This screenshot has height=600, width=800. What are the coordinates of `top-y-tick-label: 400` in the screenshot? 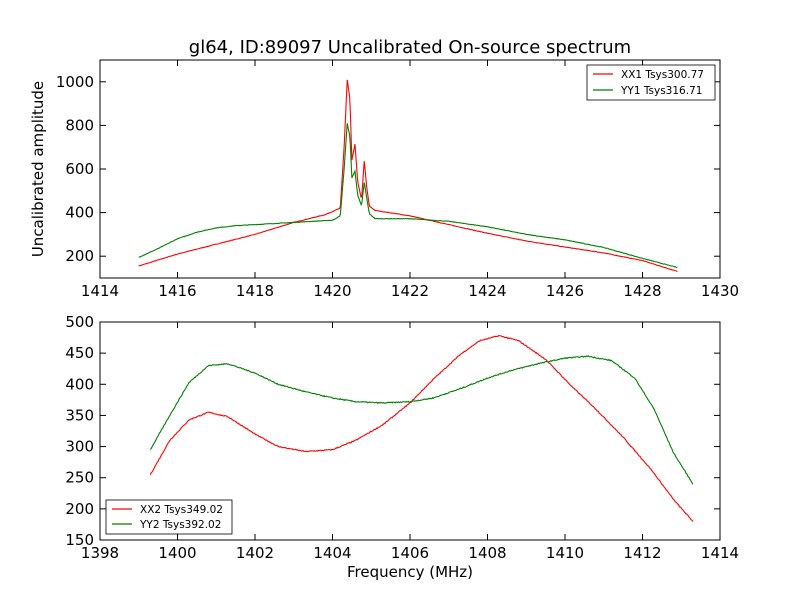 It's located at (79, 213).